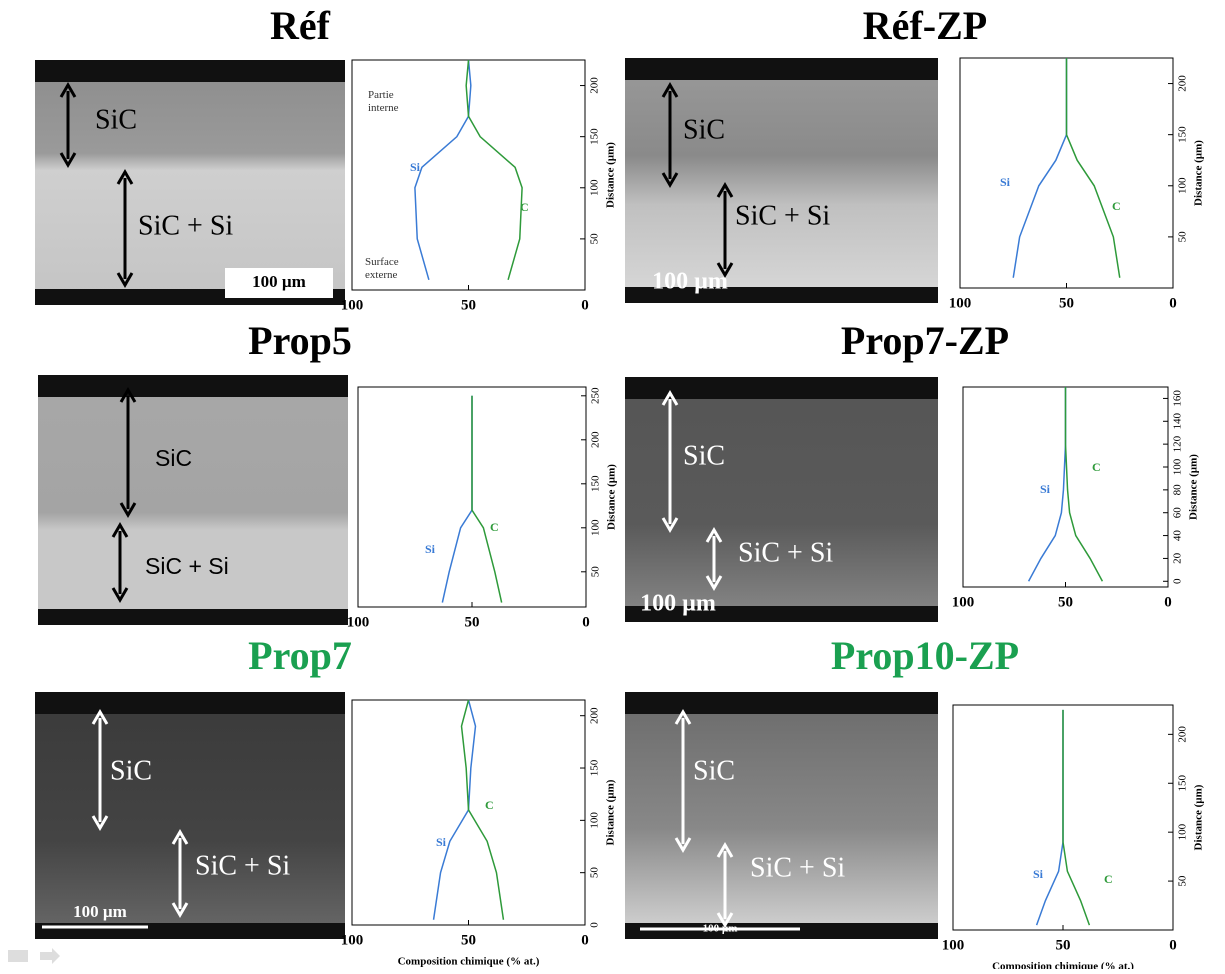 Image resolution: width=1225 pixels, height=974 pixels. I want to click on annotation-line: Surface, so click(382, 262).